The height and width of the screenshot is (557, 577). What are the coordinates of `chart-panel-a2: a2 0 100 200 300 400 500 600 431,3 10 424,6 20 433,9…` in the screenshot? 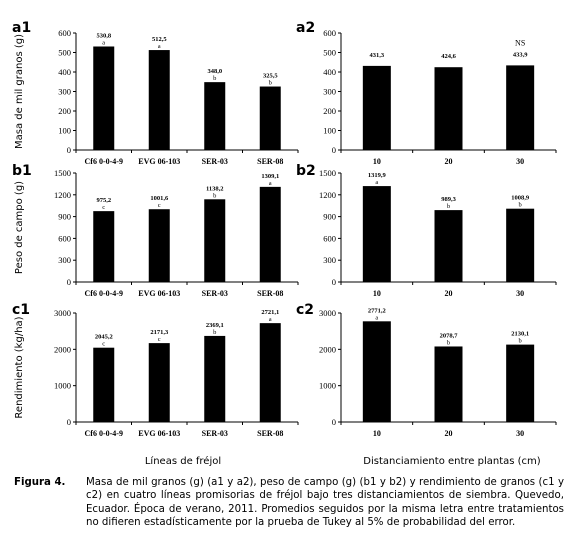 It's located at (426, 93).